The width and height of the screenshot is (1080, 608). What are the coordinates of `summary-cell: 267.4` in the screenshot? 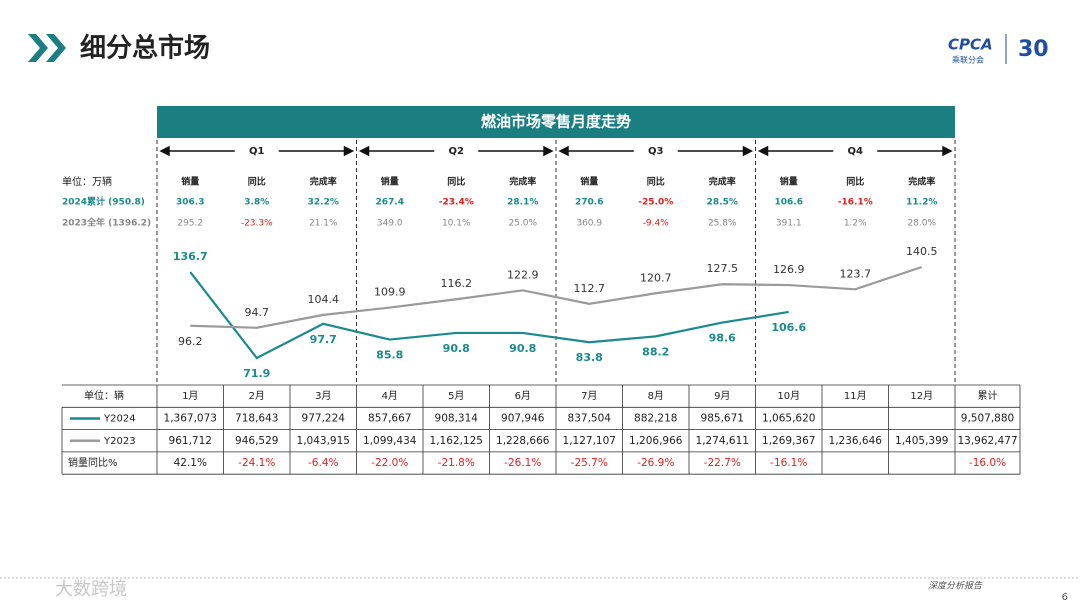 It's located at (390, 203).